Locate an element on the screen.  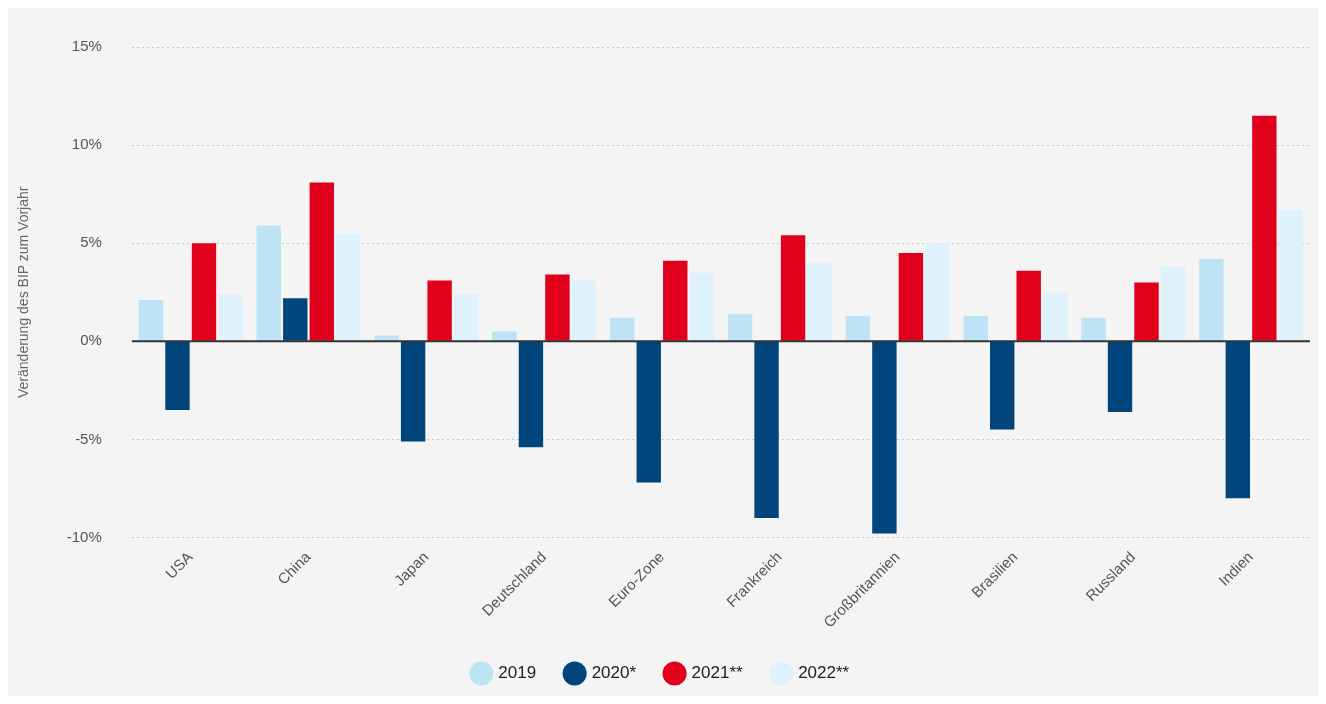
x-tick-label: USA is located at coordinates (178, 564).